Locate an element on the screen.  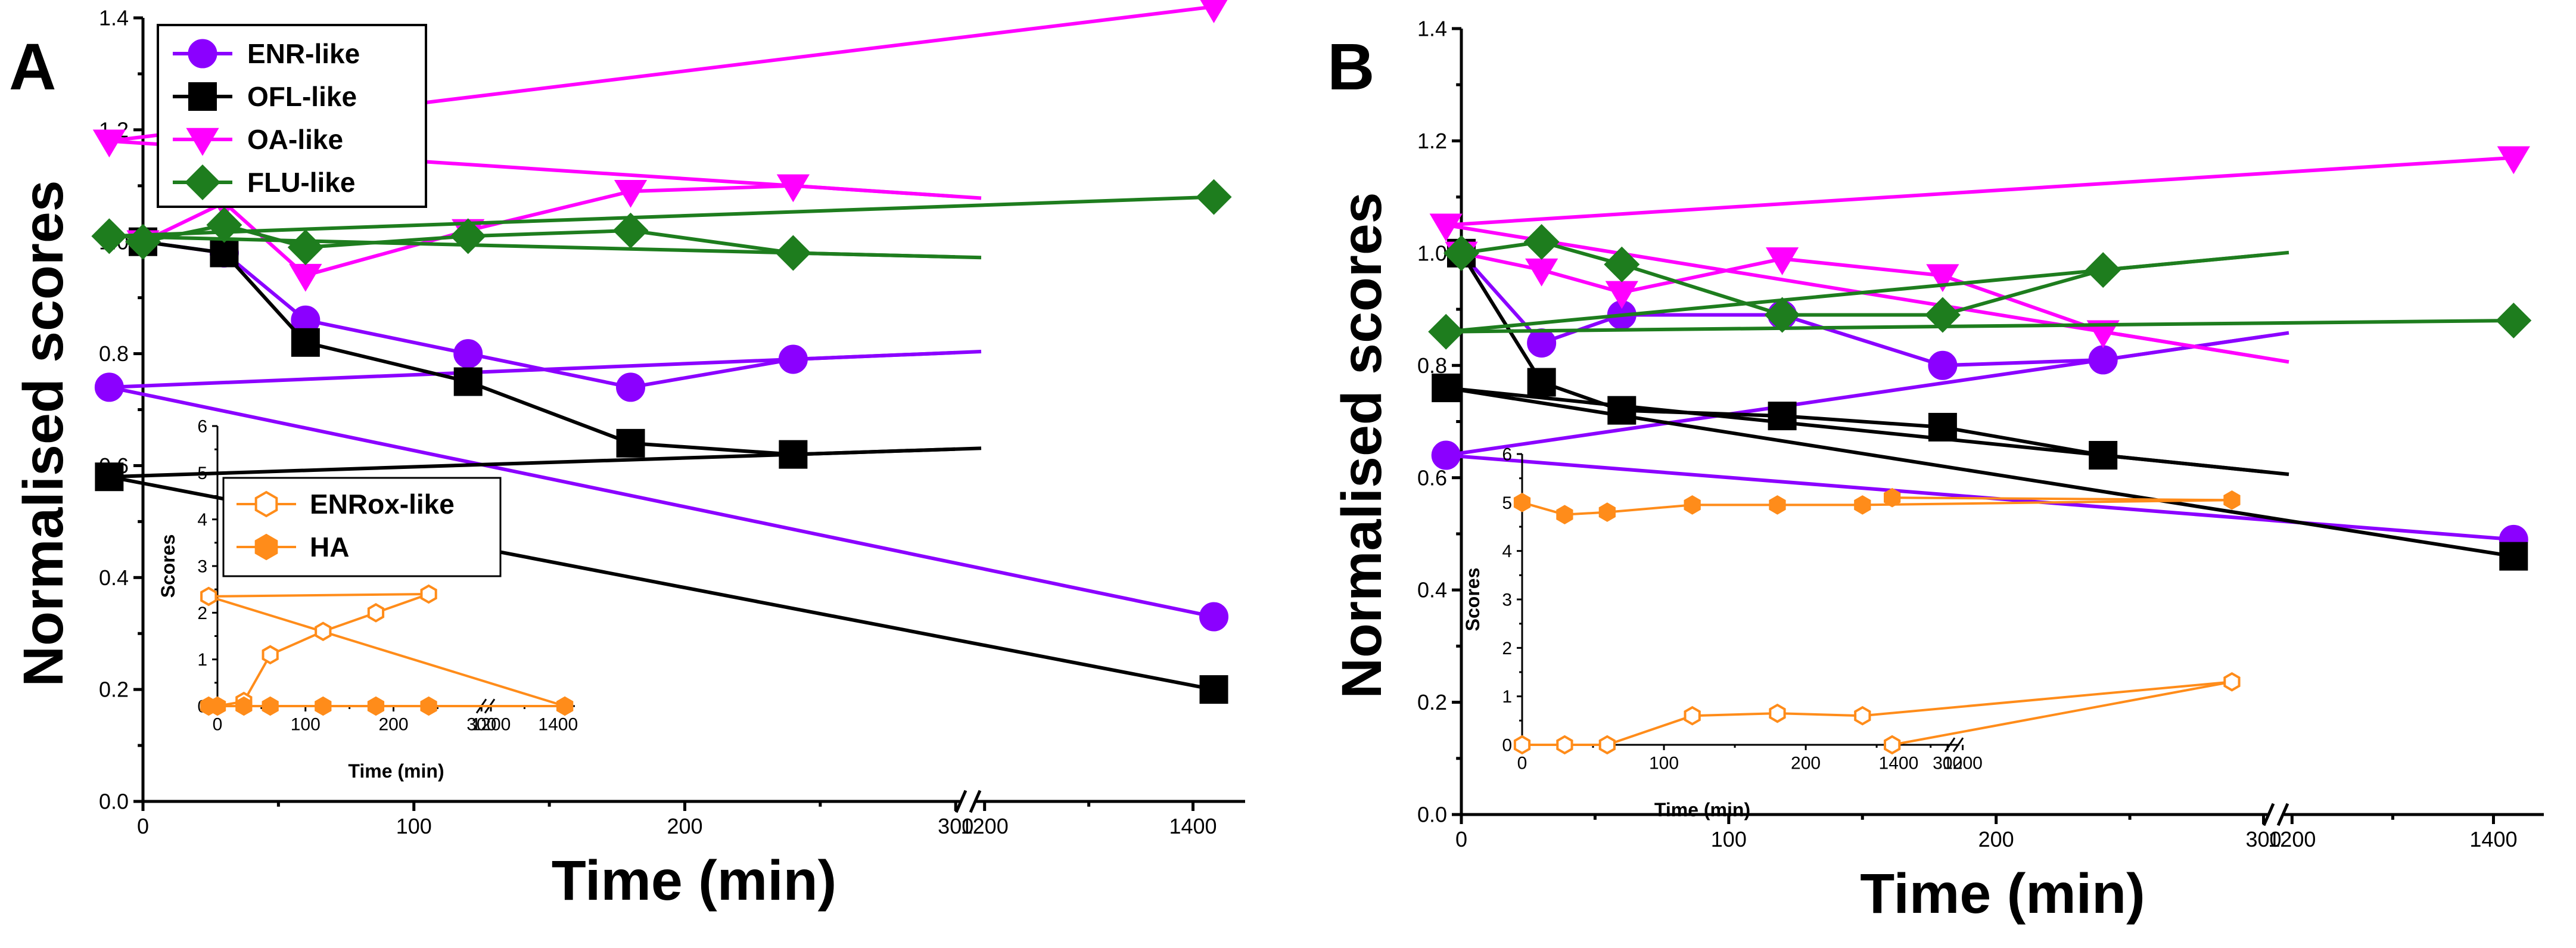
panel-A-y-axis-title: Normalised scores is located at coordinates (43, 433).